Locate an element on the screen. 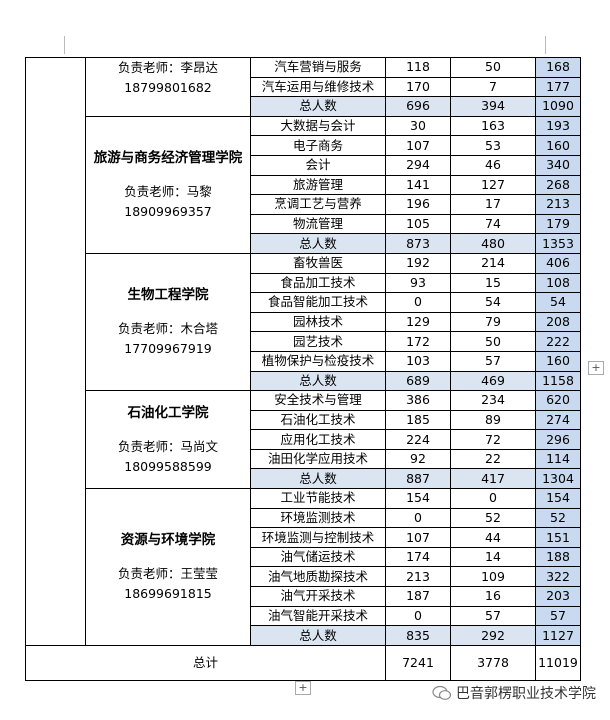 This screenshot has width=610, height=720. phone: 17709967919 is located at coordinates (168, 349).